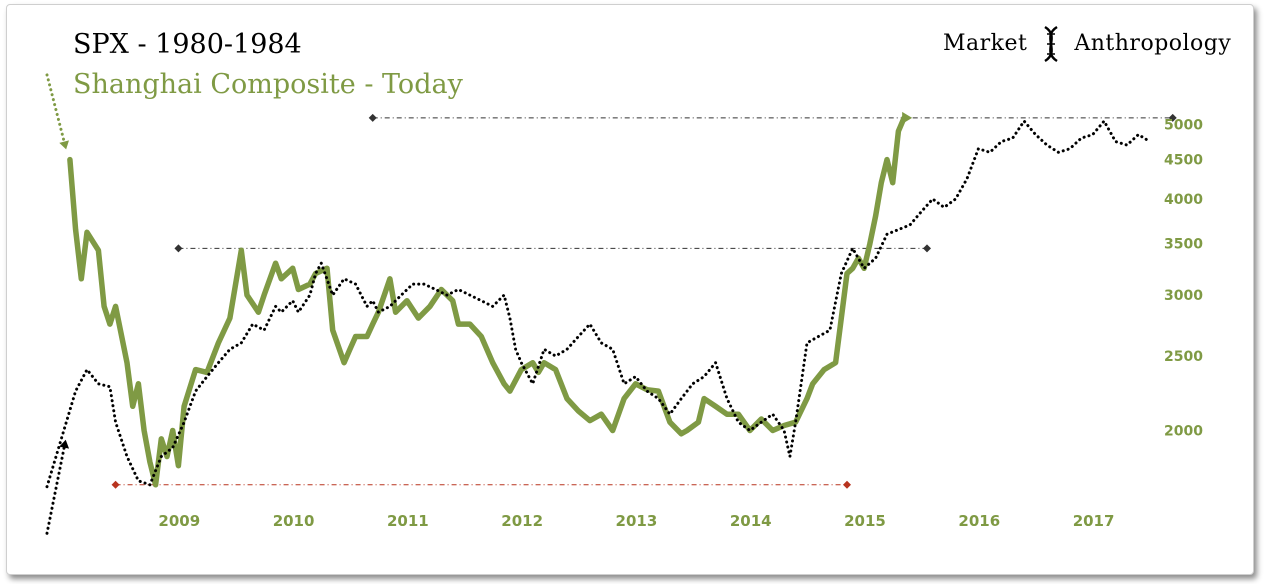 This screenshot has height=584, width=1264. Describe the element at coordinates (294, 521) in the screenshot. I see `x-tick-label-2010: 2010` at that location.